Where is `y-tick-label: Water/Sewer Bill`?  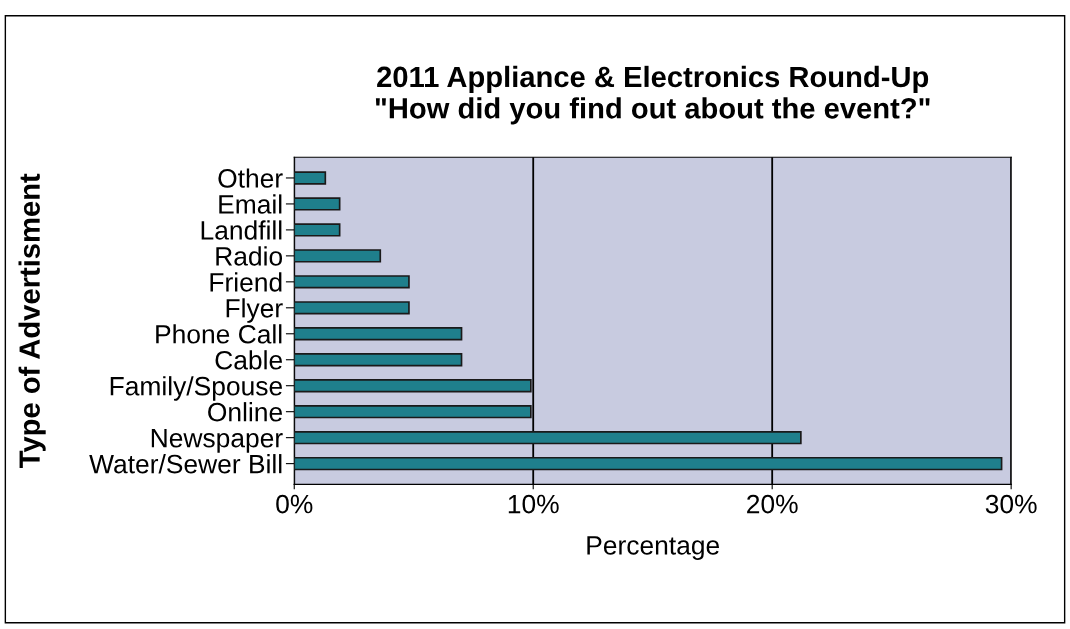 y-tick-label: Water/Sewer Bill is located at coordinates (185, 464).